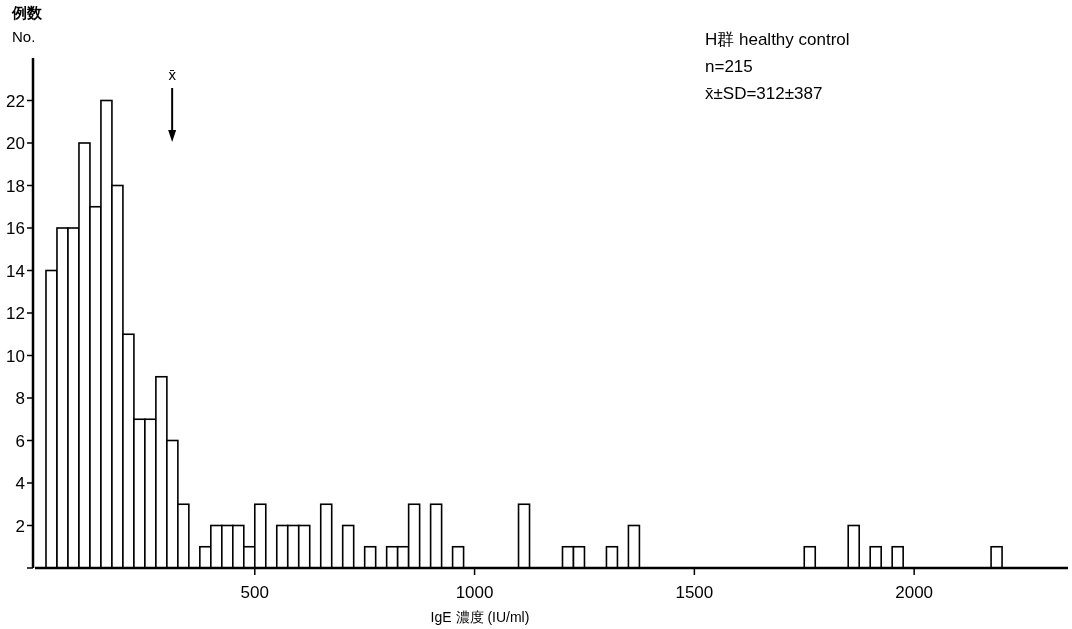  I want to click on y-tick-label: 22, so click(15, 101).